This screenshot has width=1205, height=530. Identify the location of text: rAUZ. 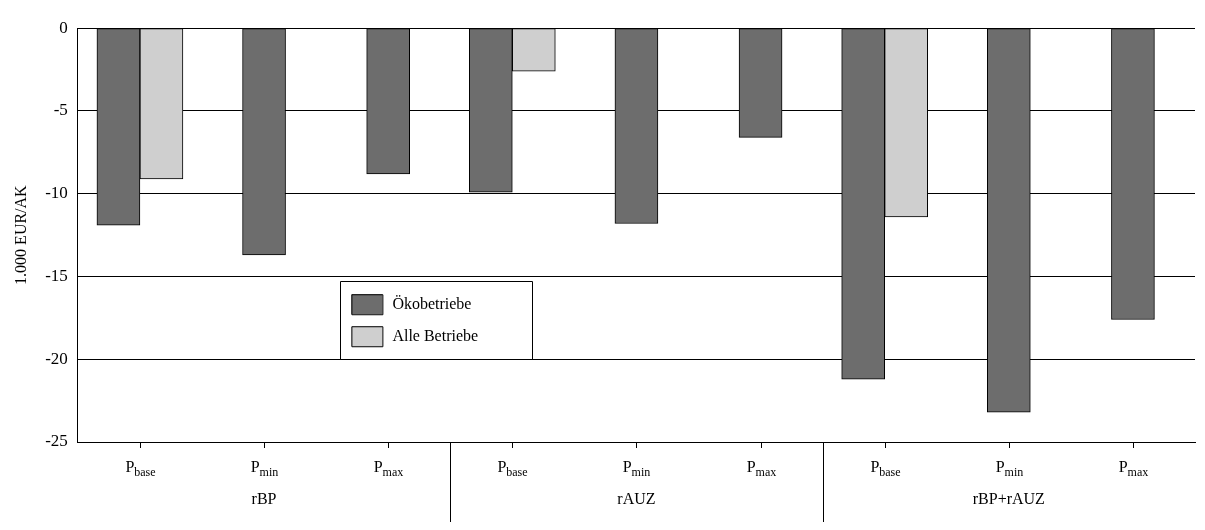
(636, 498).